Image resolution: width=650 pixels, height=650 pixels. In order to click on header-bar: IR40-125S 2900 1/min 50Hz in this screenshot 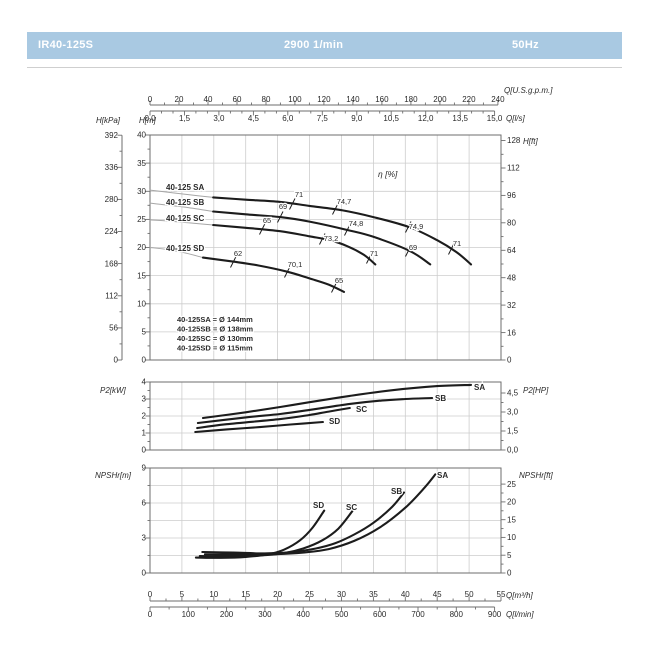, I will do `click(324, 45)`.